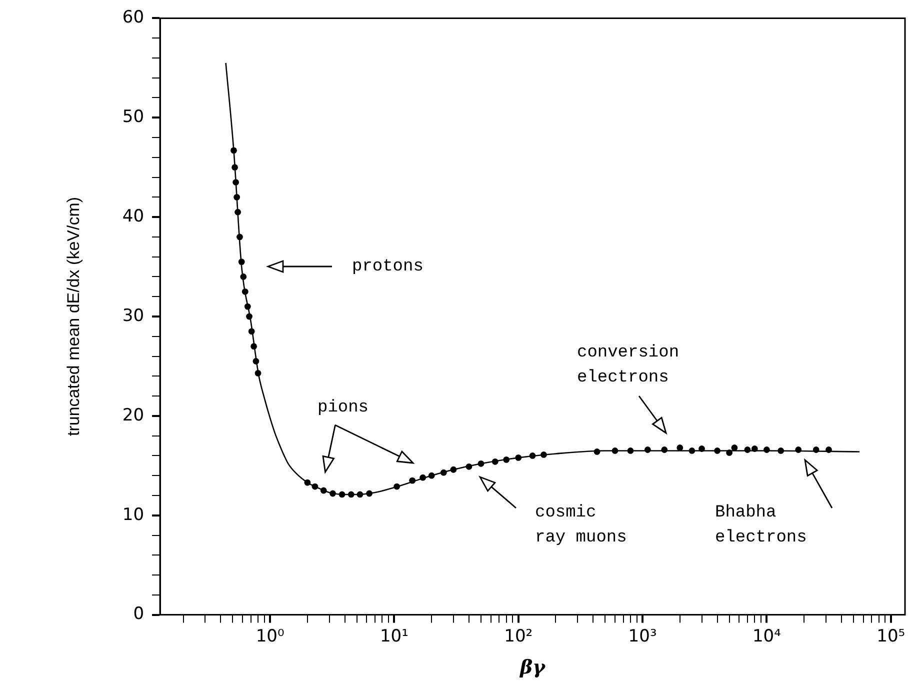 The height and width of the screenshot is (684, 913). Describe the element at coordinates (388, 267) in the screenshot. I see `annotation: protons` at that location.